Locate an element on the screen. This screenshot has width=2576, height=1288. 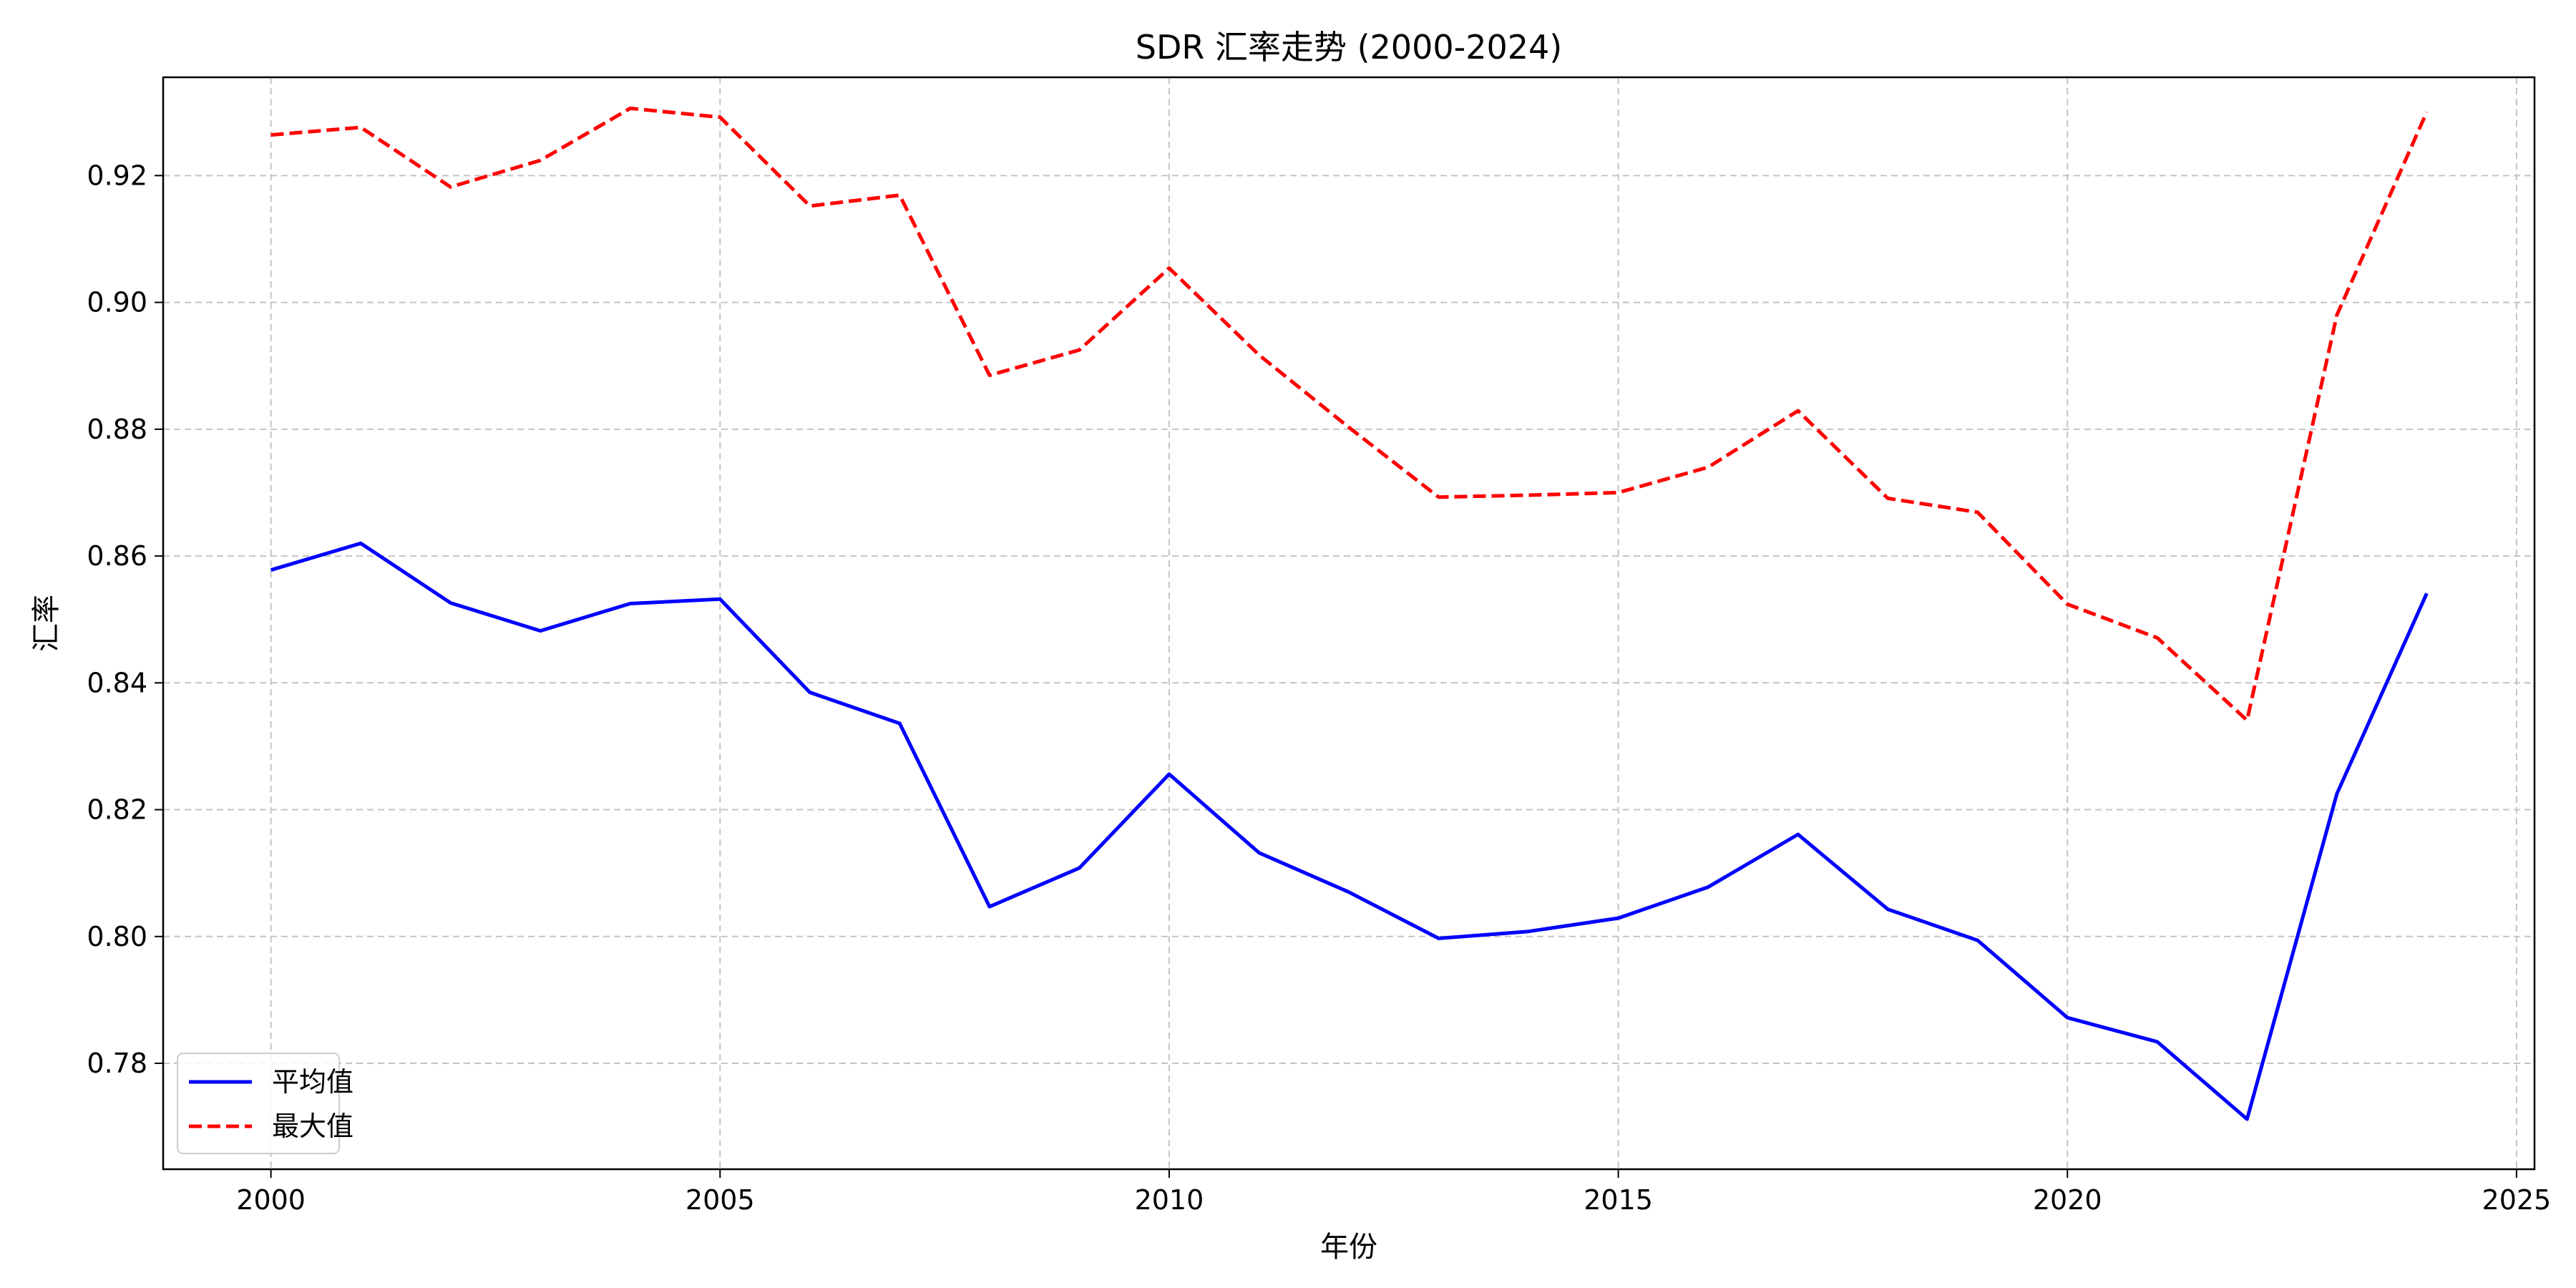
y-tick-label: 0.88 is located at coordinates (117, 429).